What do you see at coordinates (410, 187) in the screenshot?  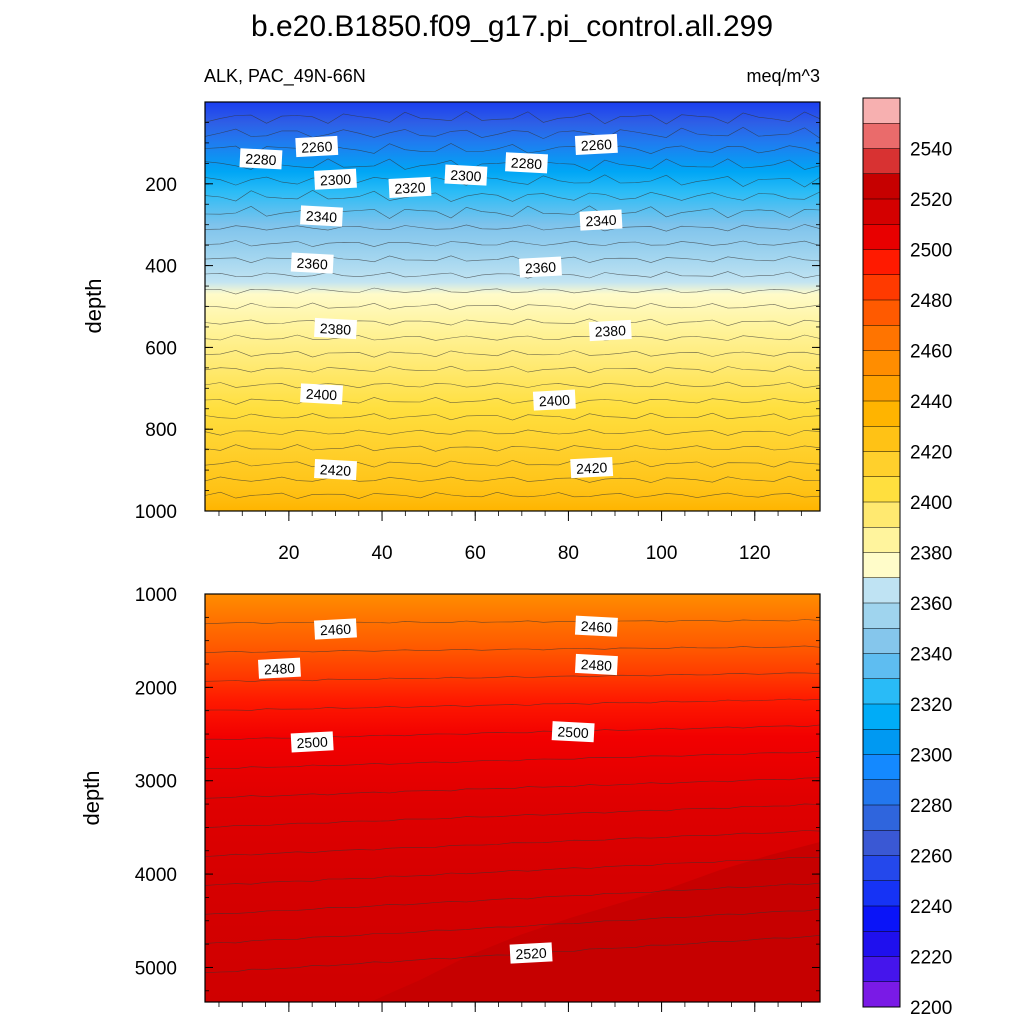 I see `contour-label: 2320` at bounding box center [410, 187].